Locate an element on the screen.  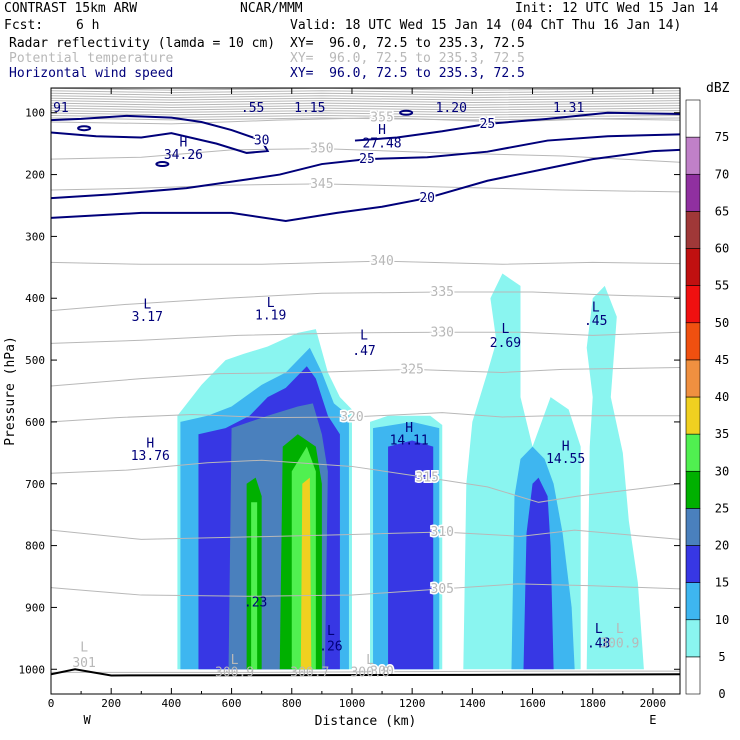
reflectivity-region is located at coordinates (411, 555).